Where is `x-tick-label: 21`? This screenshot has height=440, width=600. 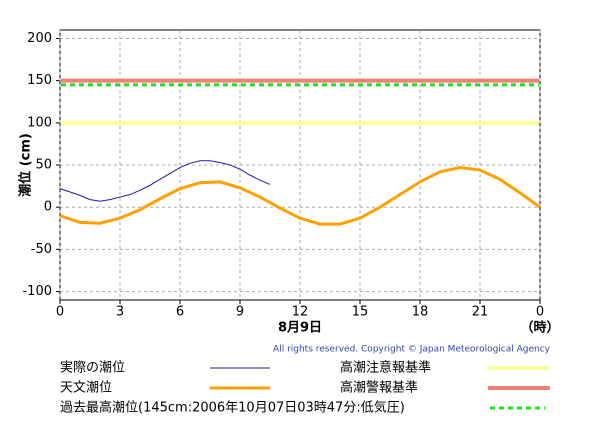
x-tick-label: 21 is located at coordinates (480, 312).